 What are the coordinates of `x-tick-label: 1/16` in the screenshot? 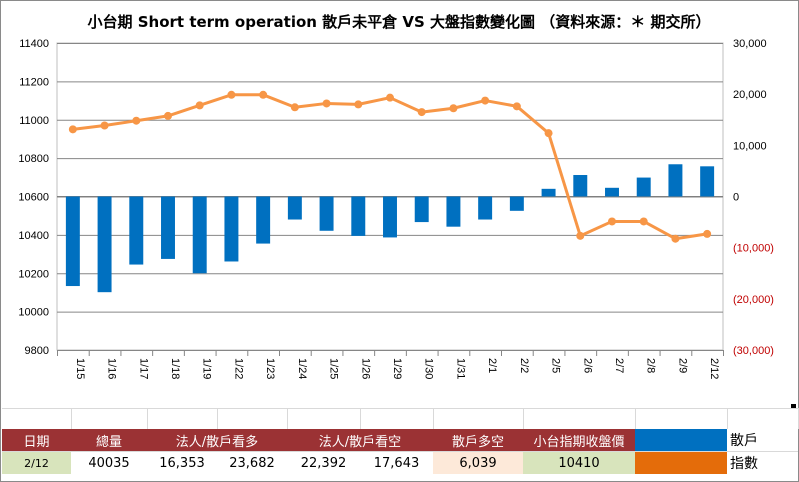 It's located at (112, 368).